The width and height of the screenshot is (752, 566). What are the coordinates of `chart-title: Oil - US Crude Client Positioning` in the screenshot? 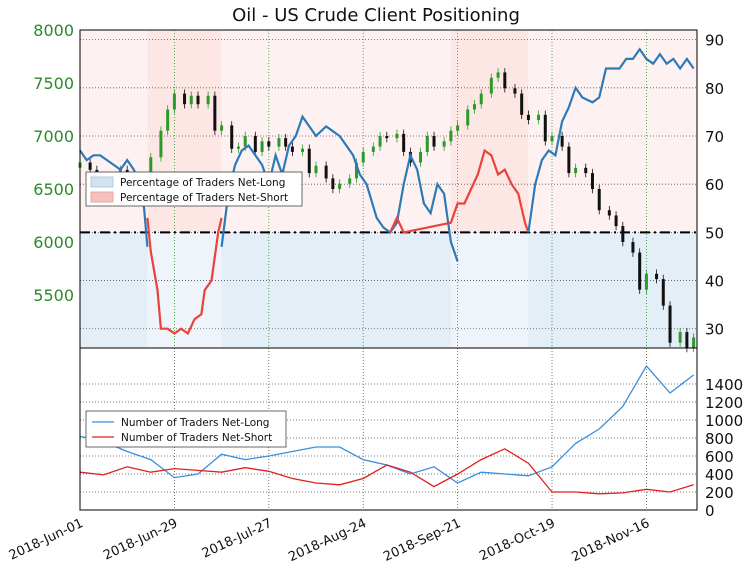 It's located at (376, 15).